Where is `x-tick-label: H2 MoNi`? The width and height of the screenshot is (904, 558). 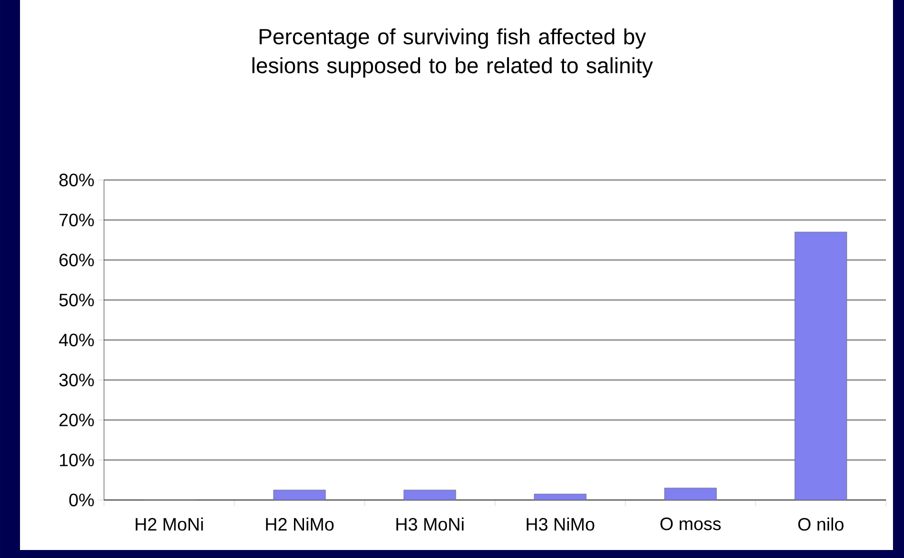
x-tick-label: H2 MoNi is located at coordinates (169, 524).